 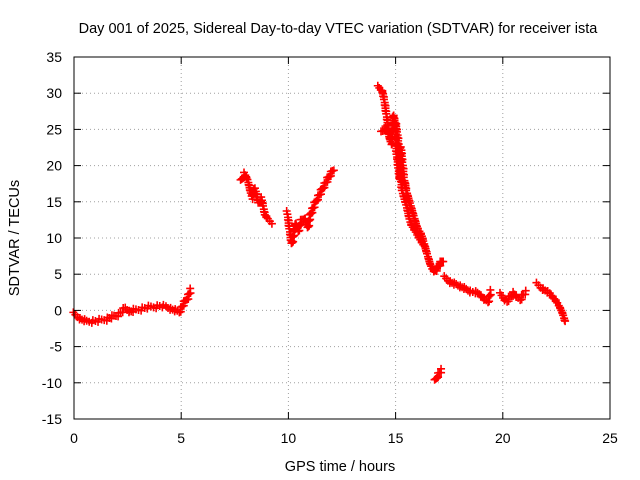 I want to click on y-tick-label: 10, so click(x=54, y=238).